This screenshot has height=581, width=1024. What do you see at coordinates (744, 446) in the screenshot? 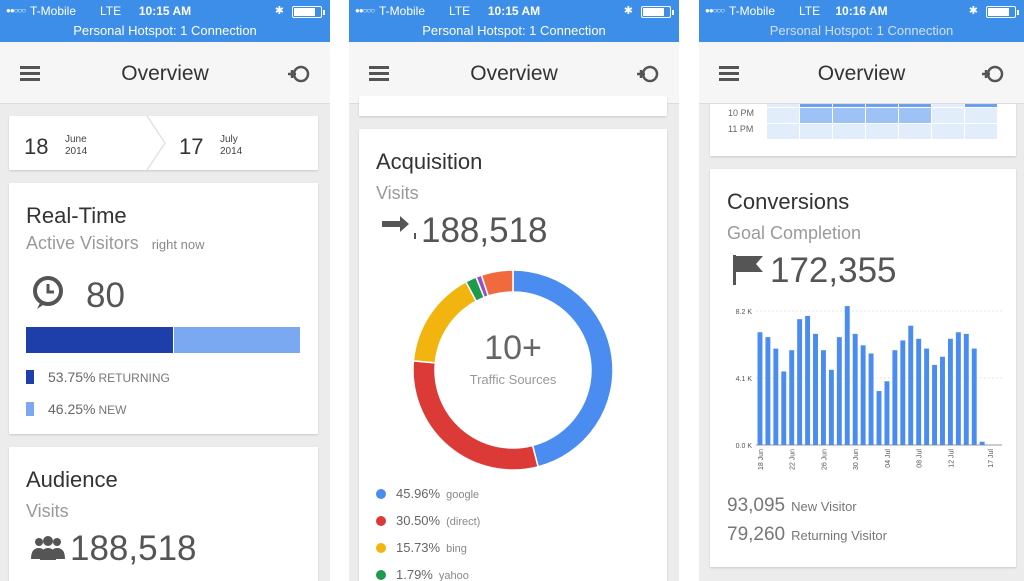
I see `y-tick-label: 0.0 K` at bounding box center [744, 446].